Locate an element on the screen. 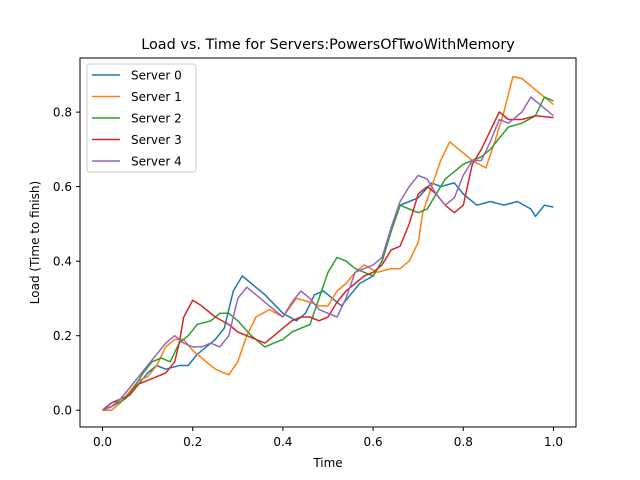 The width and height of the screenshot is (640, 480). legend: Server 0 Server 1 Server 2 Server 3 Server 4 is located at coordinates (141, 118).